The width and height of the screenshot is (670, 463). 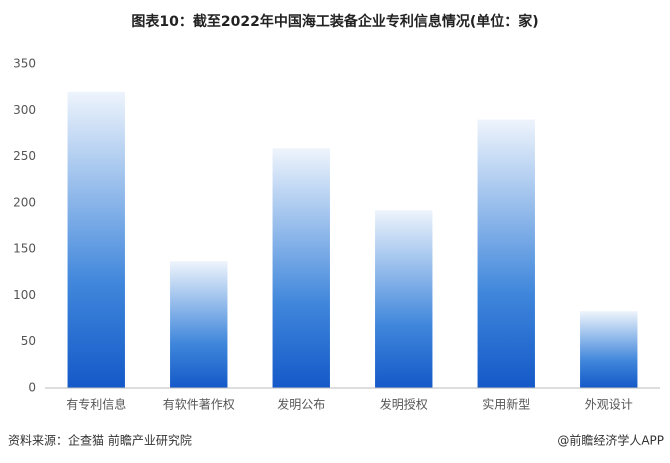 I want to click on y-tick-label: 250, so click(x=24, y=156).